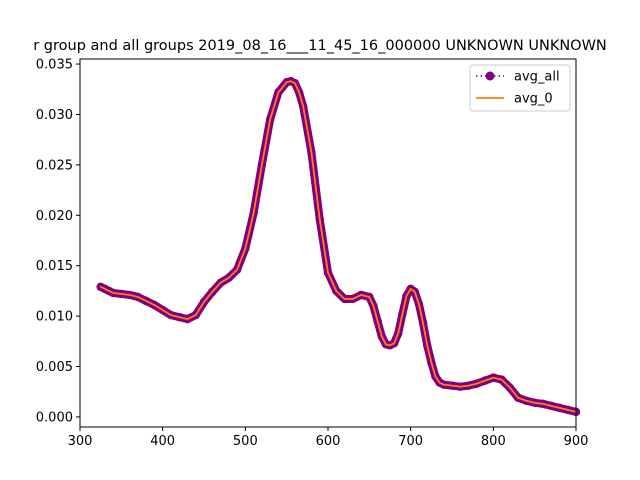 The height and width of the screenshot is (480, 640). Describe the element at coordinates (245, 441) in the screenshot. I see `x-tick-label: 500` at that location.